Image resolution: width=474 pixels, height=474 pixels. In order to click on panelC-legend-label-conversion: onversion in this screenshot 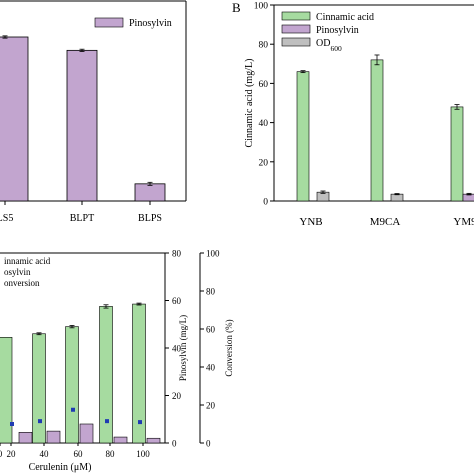, I will do `click(22, 283)`.